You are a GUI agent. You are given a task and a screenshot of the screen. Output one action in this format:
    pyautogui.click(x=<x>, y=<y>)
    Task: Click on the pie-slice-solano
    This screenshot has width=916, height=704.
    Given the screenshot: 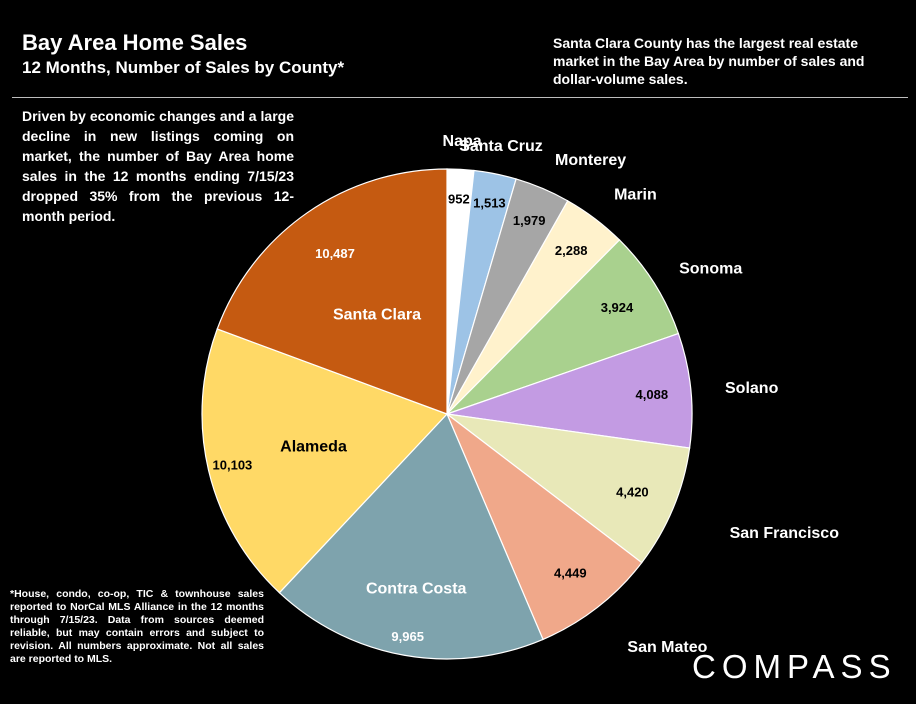 What is the action you would take?
    pyautogui.click(x=569, y=390)
    